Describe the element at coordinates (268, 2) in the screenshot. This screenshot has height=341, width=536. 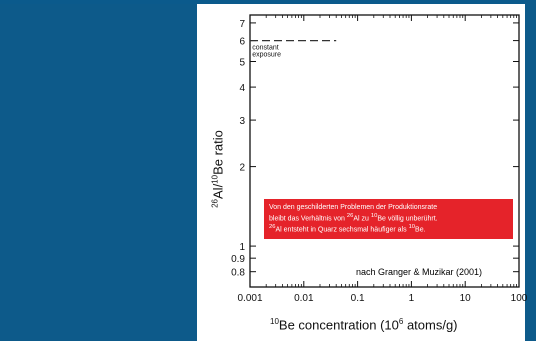
I see `top-bar` at that location.